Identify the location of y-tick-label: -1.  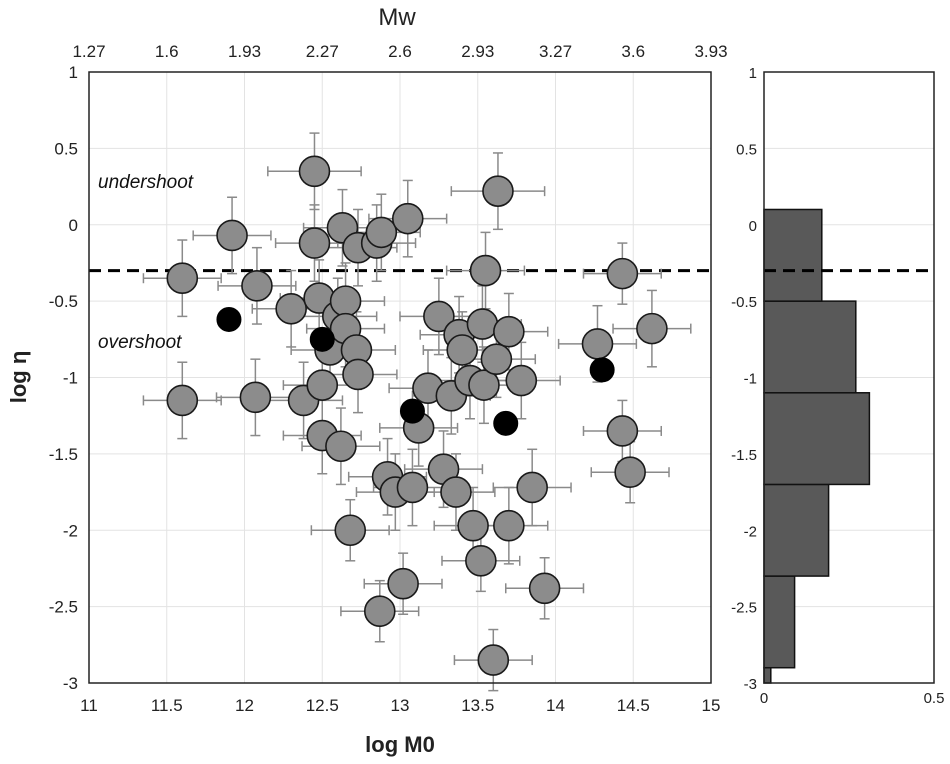
(70, 378).